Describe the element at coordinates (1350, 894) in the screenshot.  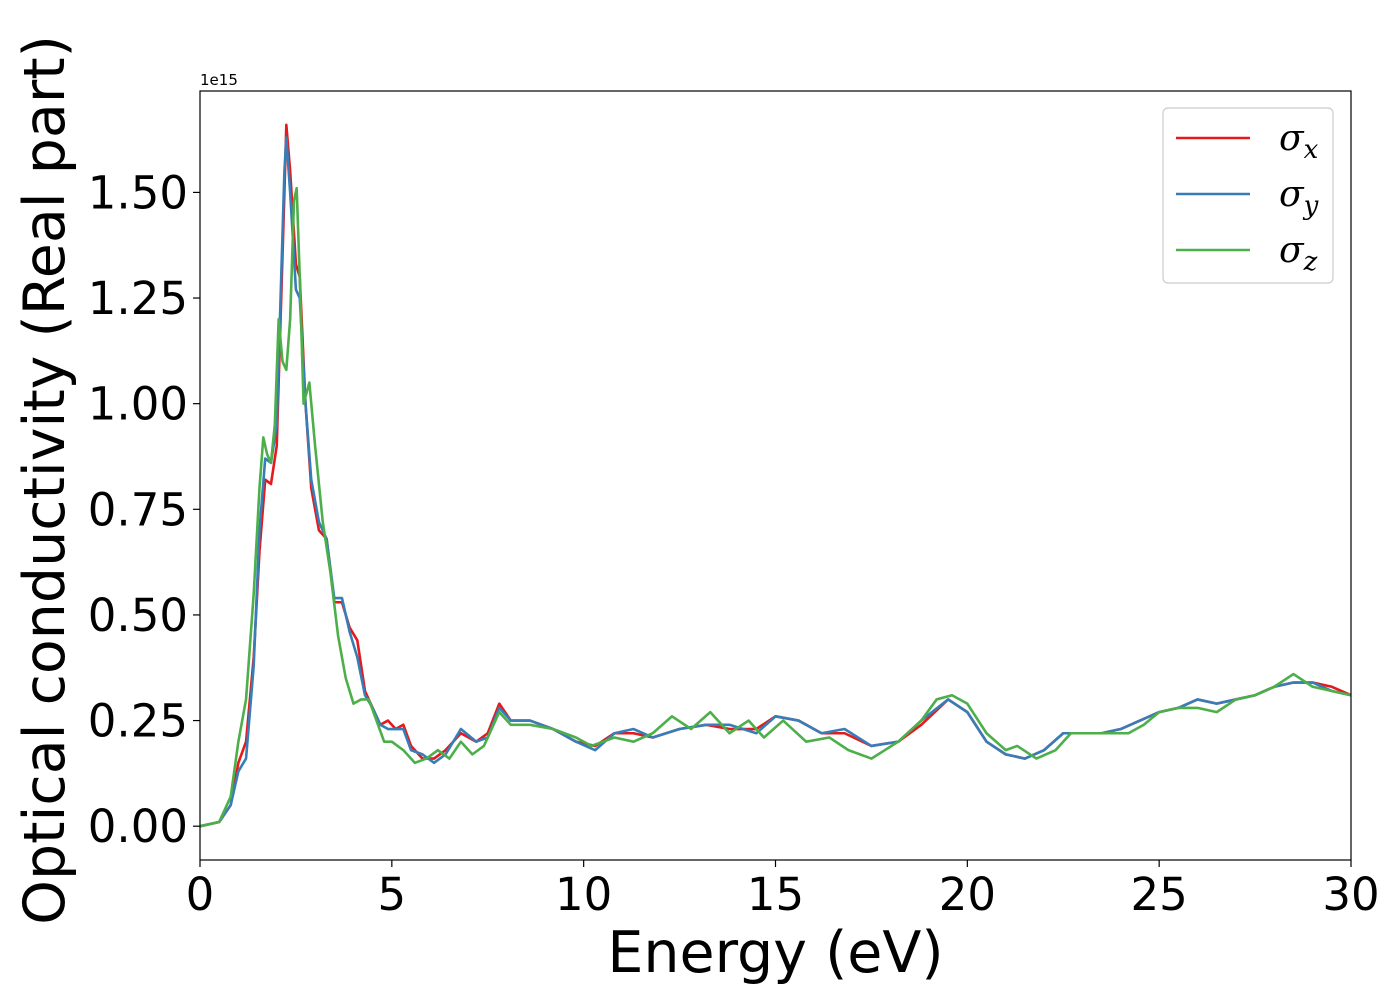
I see `x-tick-label: 30` at that location.